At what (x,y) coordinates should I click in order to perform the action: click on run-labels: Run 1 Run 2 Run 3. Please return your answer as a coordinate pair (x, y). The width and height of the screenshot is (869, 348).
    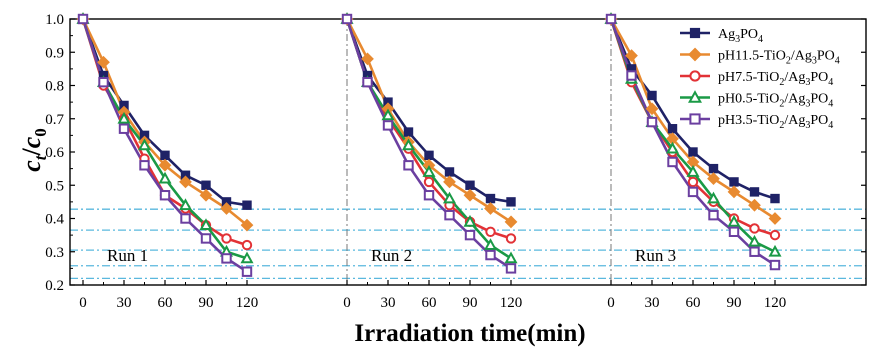
    Looking at the image, I should click on (391, 255).